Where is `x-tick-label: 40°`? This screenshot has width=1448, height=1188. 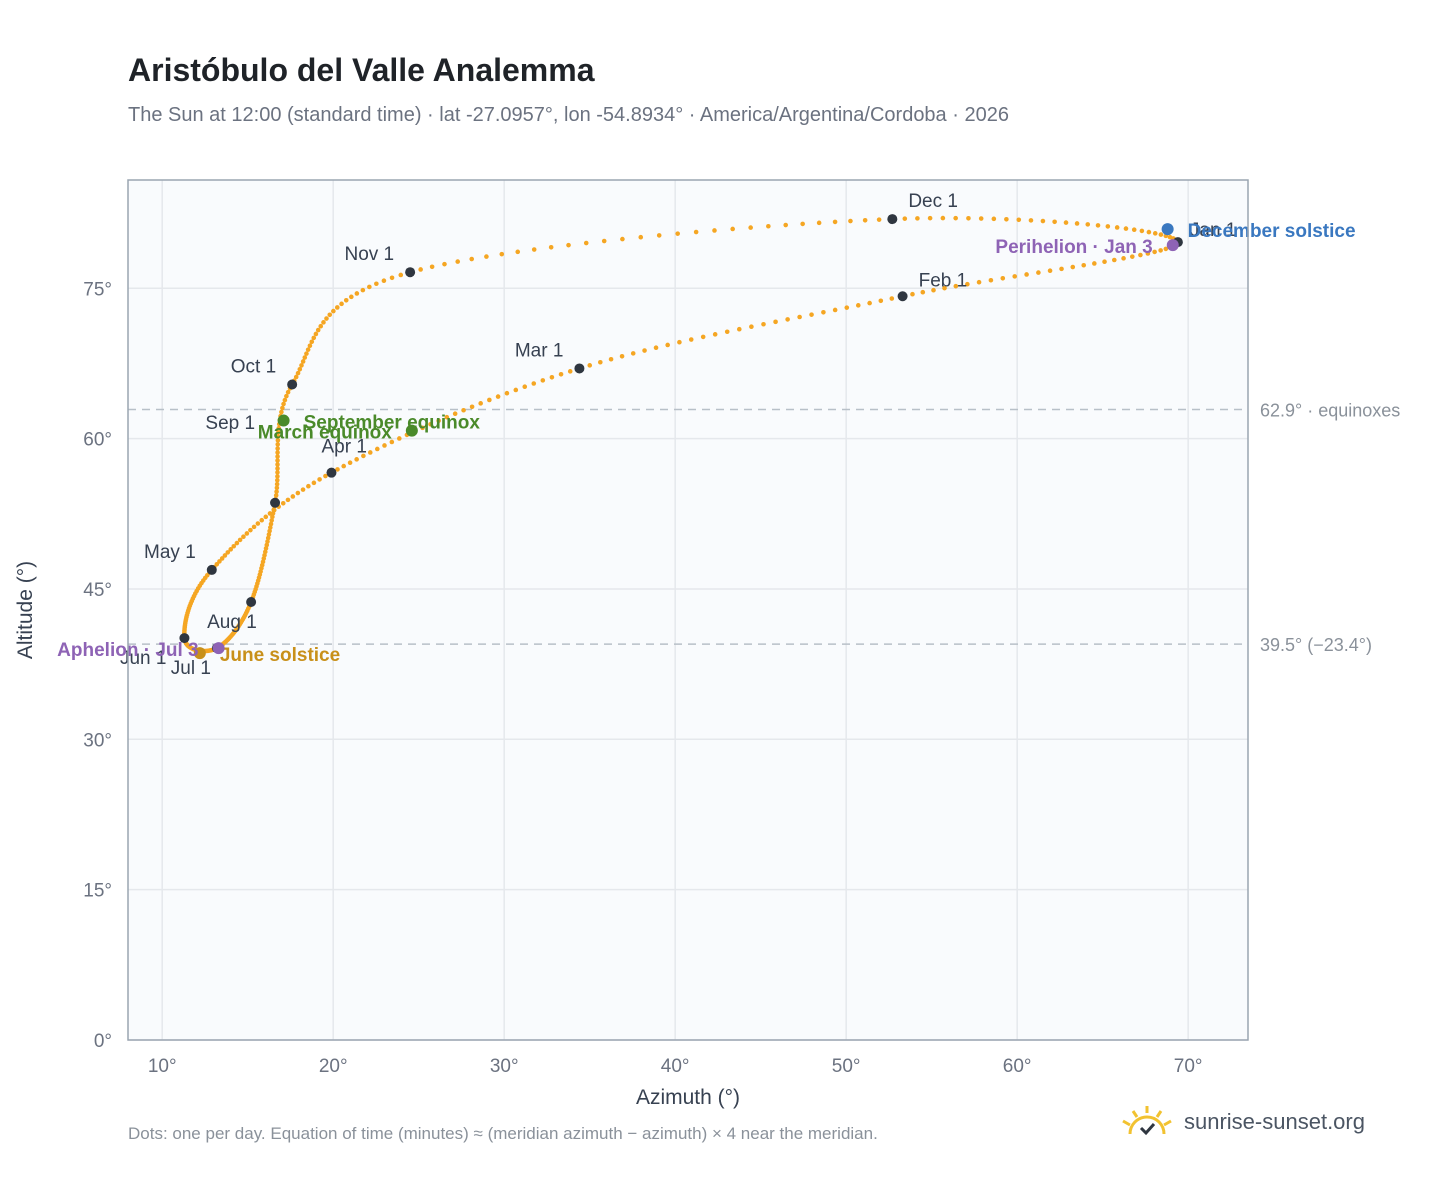
x-tick-label: 40° is located at coordinates (675, 1066).